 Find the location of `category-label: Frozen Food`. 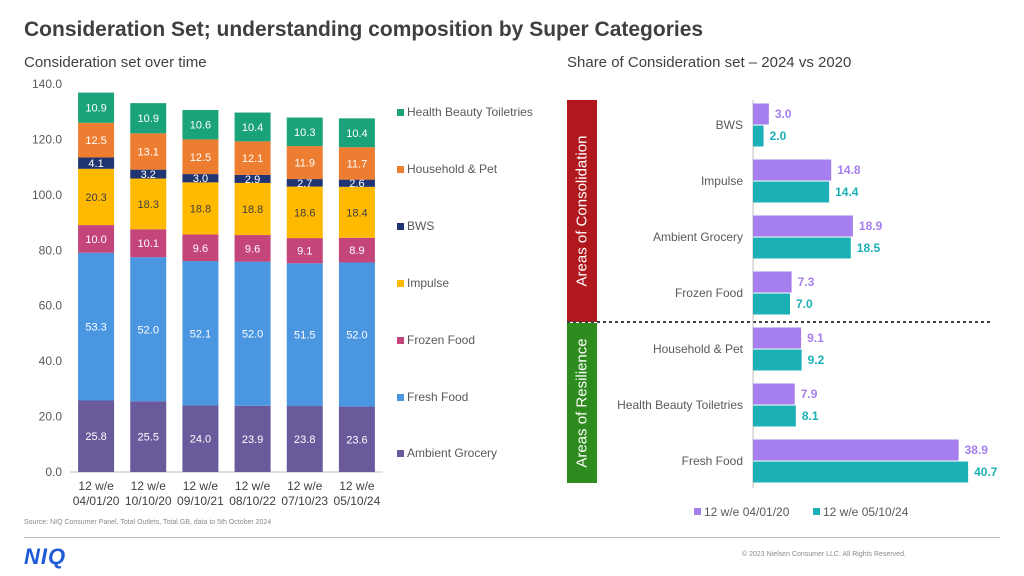

category-label: Frozen Food is located at coordinates (709, 293).